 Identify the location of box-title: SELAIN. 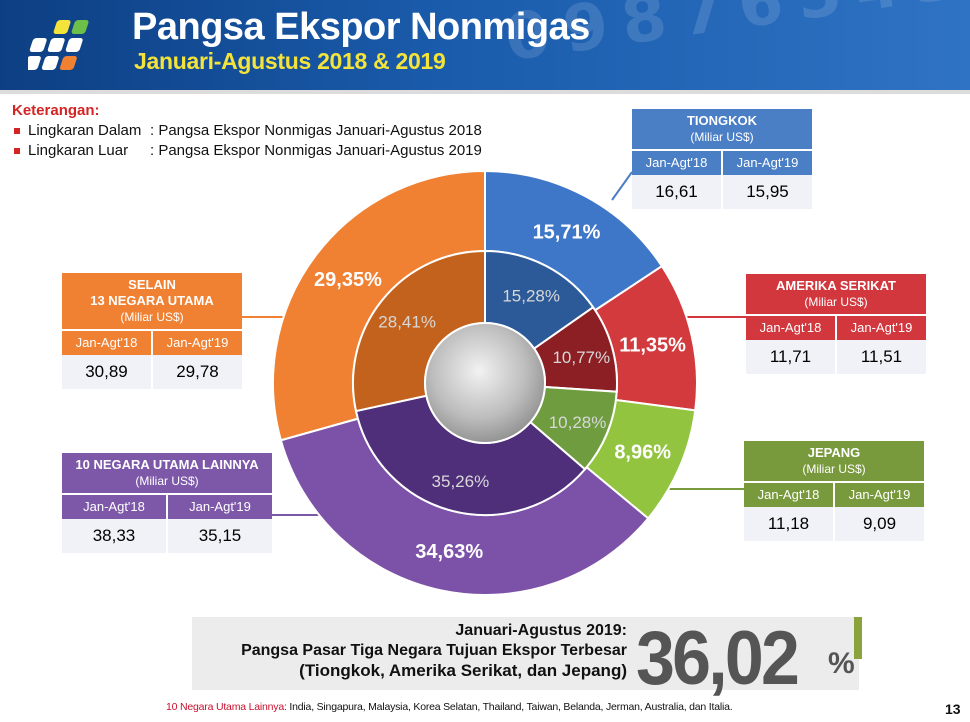
(152, 284).